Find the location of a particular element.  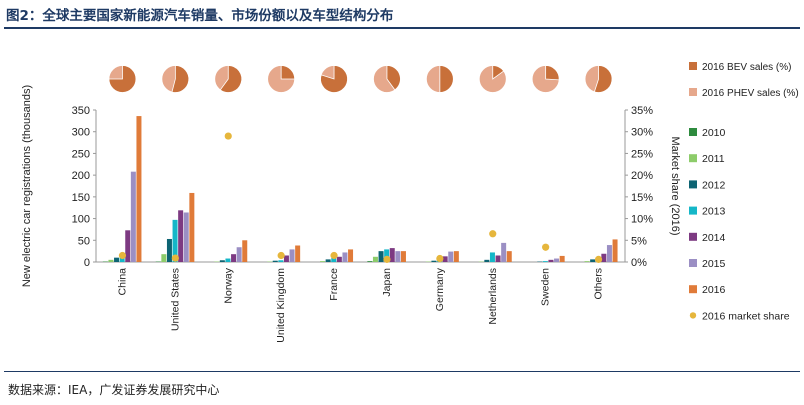

x-tick-label: Norway is located at coordinates (228, 285).